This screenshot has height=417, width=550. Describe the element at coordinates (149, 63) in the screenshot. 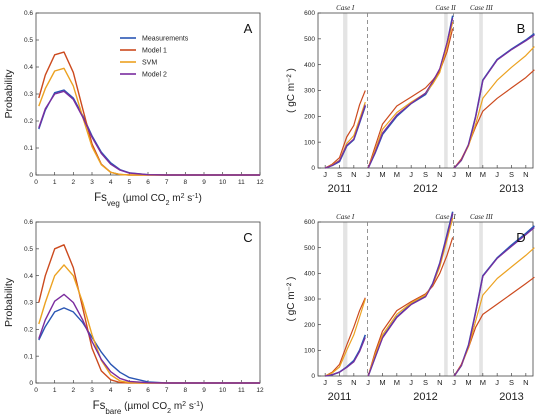

I see `legend-label: SVM` at that location.